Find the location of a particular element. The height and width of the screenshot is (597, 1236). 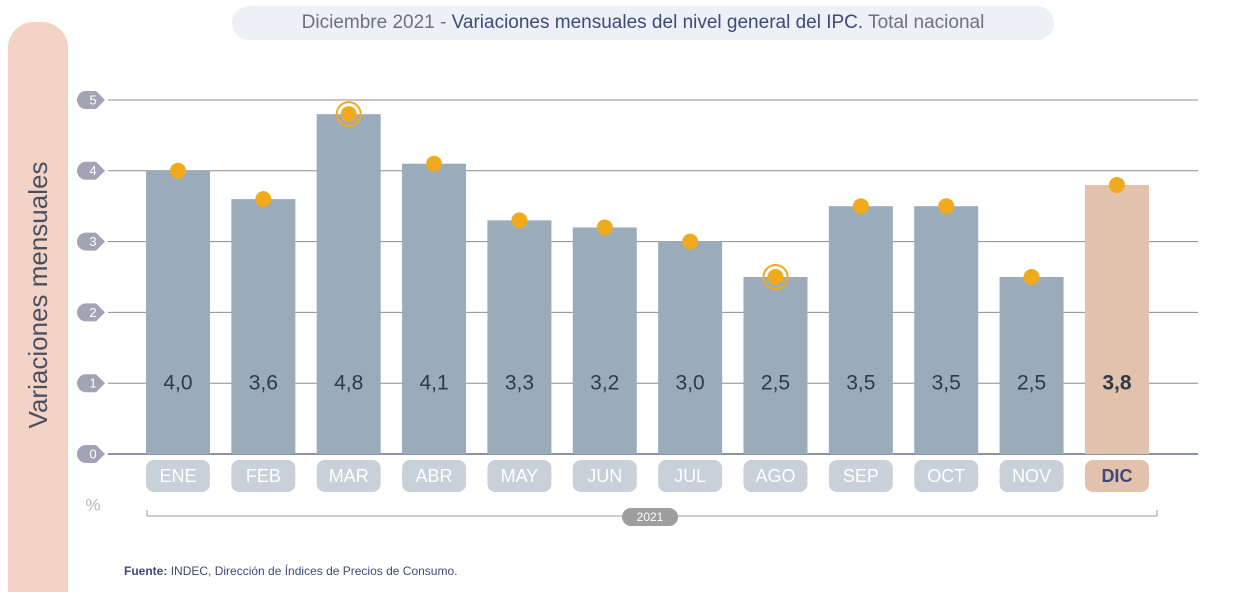

value-label: 4,1 is located at coordinates (433, 383).